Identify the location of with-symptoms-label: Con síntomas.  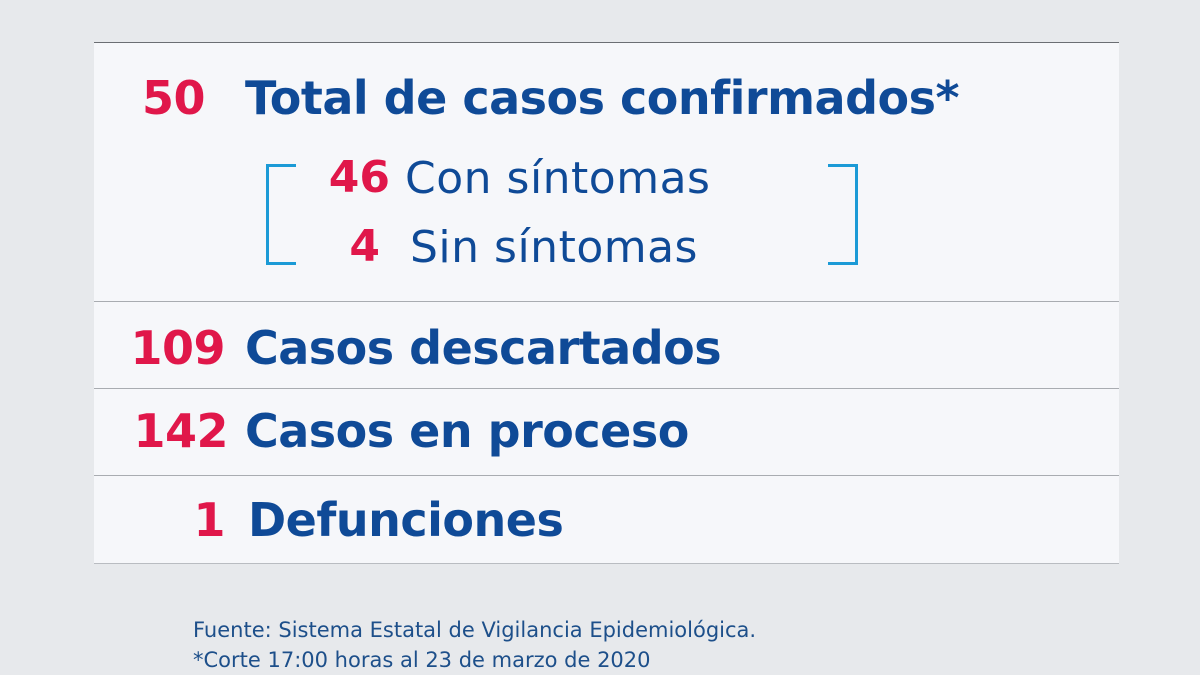
(558, 178).